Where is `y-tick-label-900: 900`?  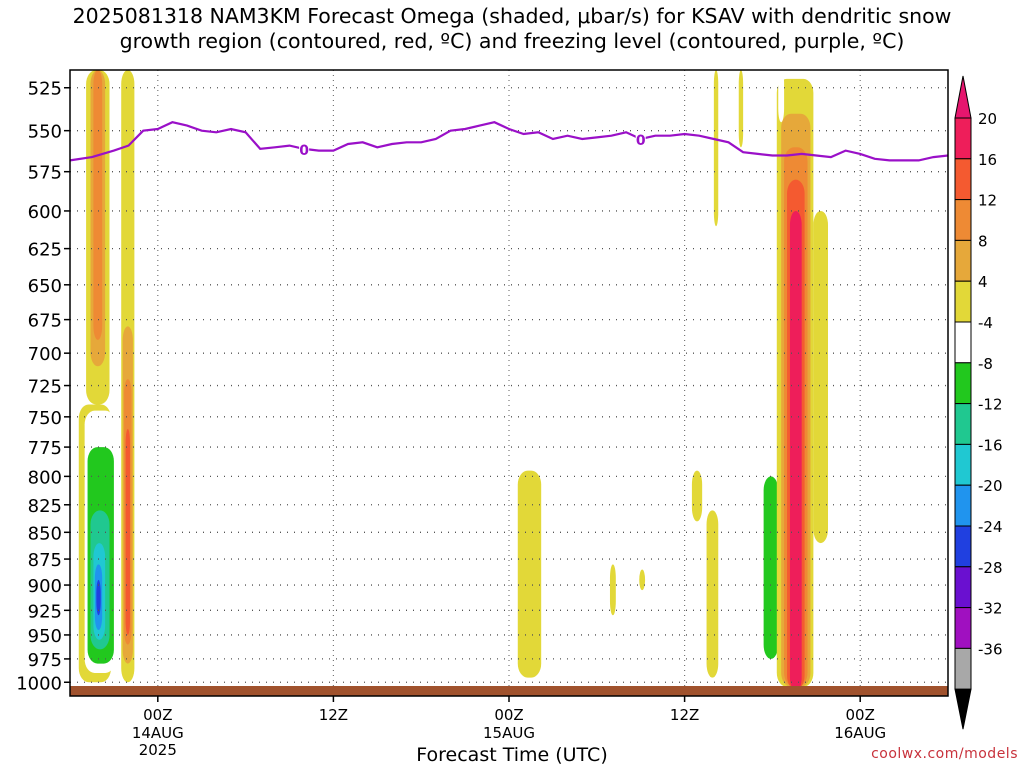
y-tick-label-900: 900 is located at coordinates (45, 586).